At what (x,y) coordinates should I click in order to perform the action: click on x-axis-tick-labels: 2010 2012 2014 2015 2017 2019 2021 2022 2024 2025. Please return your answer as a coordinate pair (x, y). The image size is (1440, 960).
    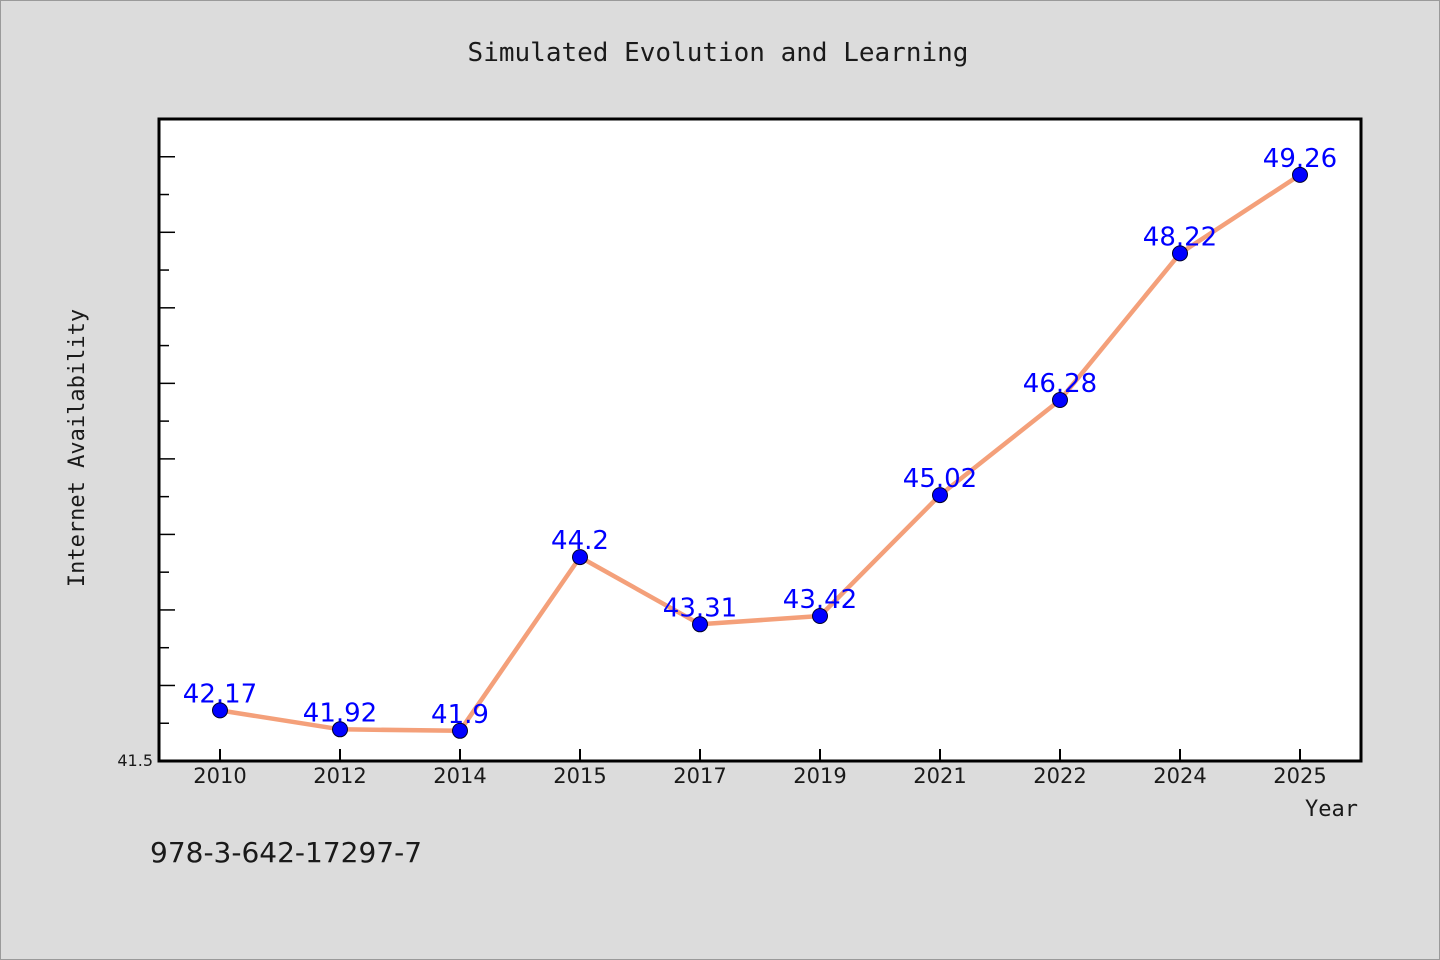
    Looking at the image, I should click on (759, 776).